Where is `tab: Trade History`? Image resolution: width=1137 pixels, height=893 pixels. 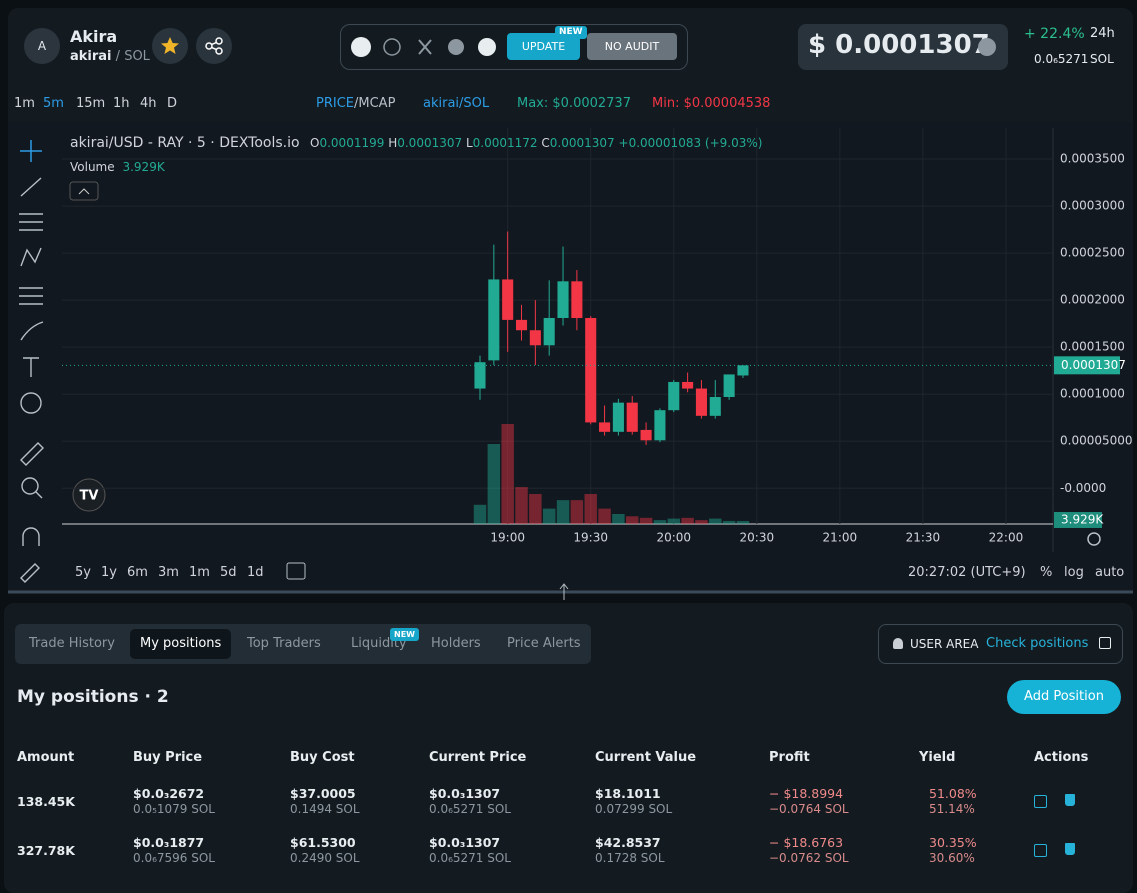
tab: Trade History is located at coordinates (72, 643).